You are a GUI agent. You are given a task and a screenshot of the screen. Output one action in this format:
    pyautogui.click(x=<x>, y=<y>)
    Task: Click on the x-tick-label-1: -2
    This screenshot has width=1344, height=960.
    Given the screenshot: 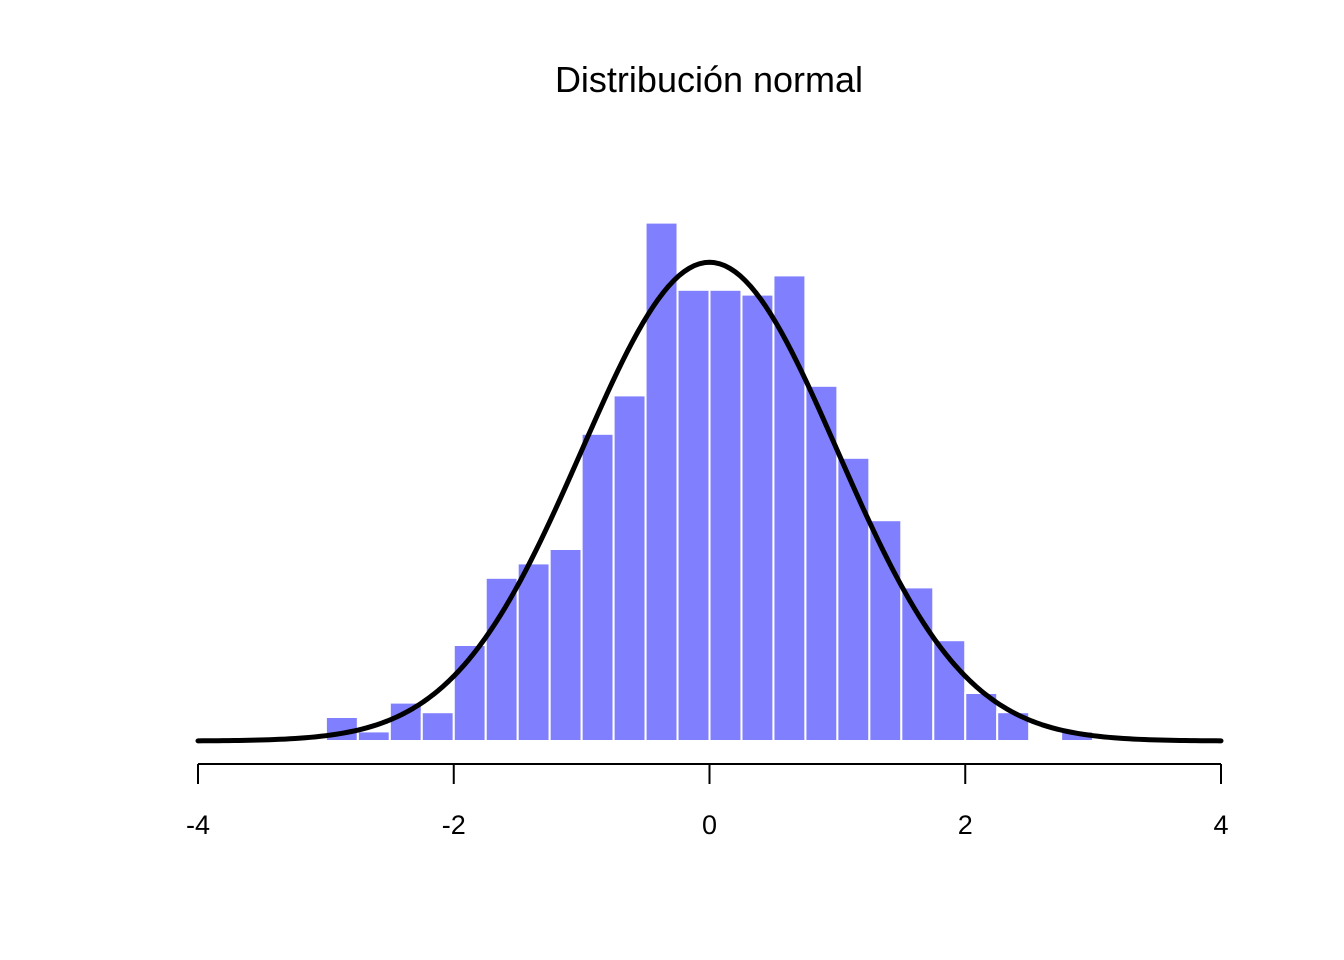 What is the action you would take?
    pyautogui.click(x=454, y=825)
    